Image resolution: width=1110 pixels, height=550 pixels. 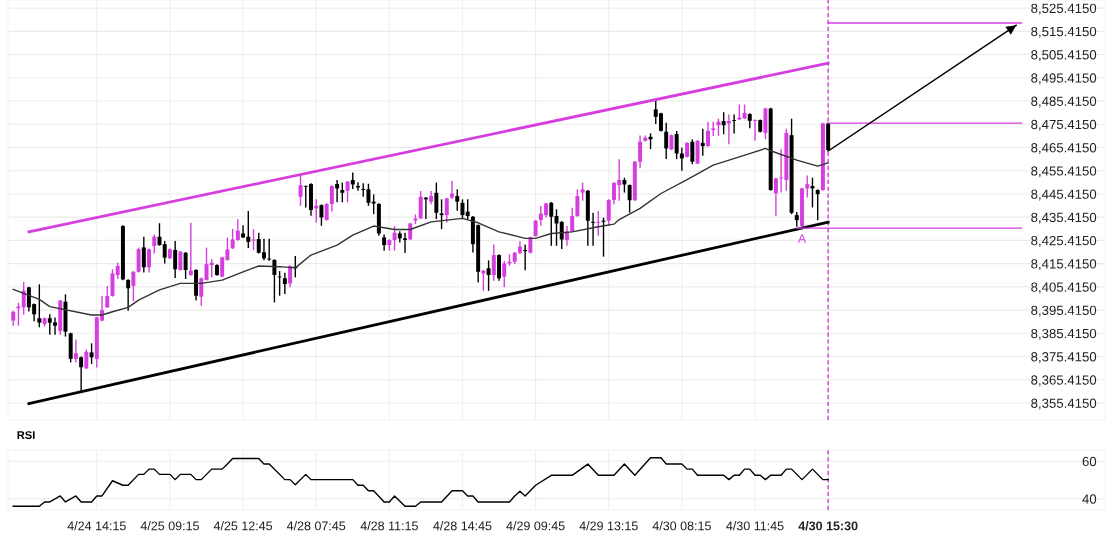 What do you see at coordinates (1089, 461) in the screenshot?
I see `y-tick-label: 60` at bounding box center [1089, 461].